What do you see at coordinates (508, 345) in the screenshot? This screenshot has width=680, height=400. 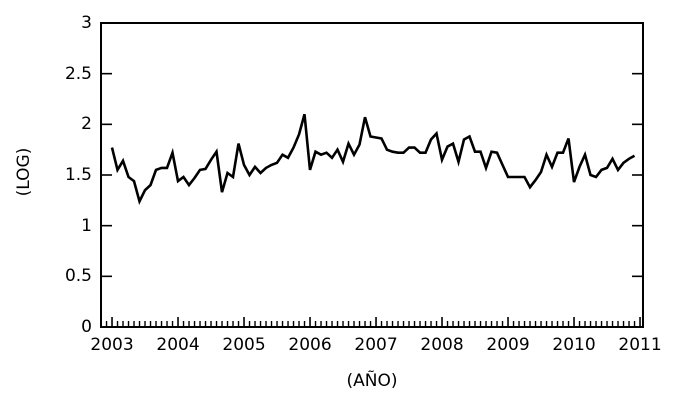 I see `x-tick-label: 2009` at bounding box center [508, 345].